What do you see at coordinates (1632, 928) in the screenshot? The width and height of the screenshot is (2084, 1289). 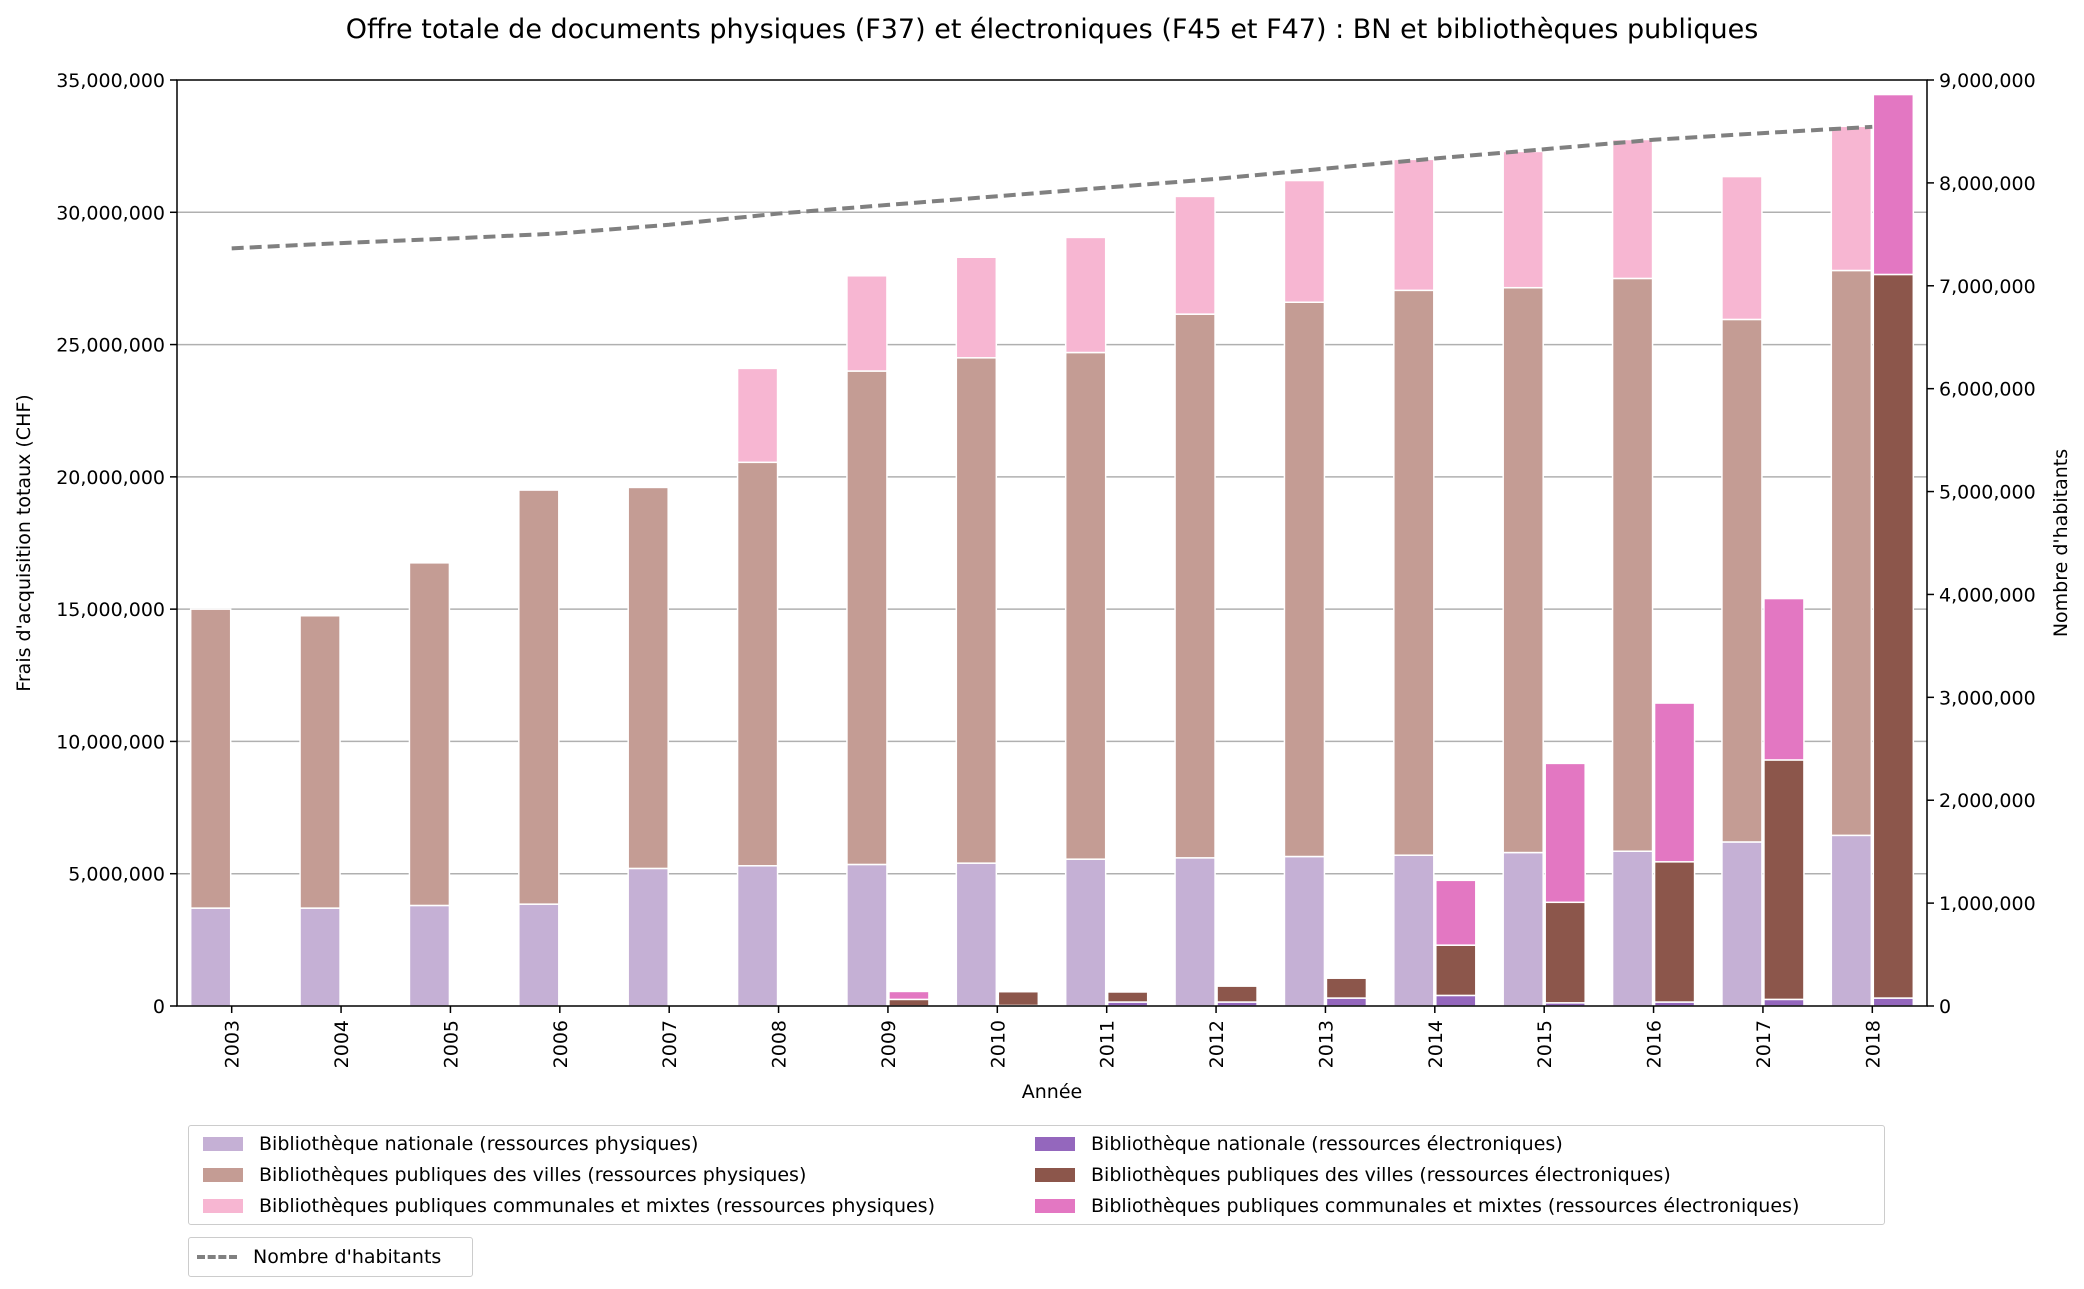 I see `bar-physical-0-2016` at bounding box center [1632, 928].